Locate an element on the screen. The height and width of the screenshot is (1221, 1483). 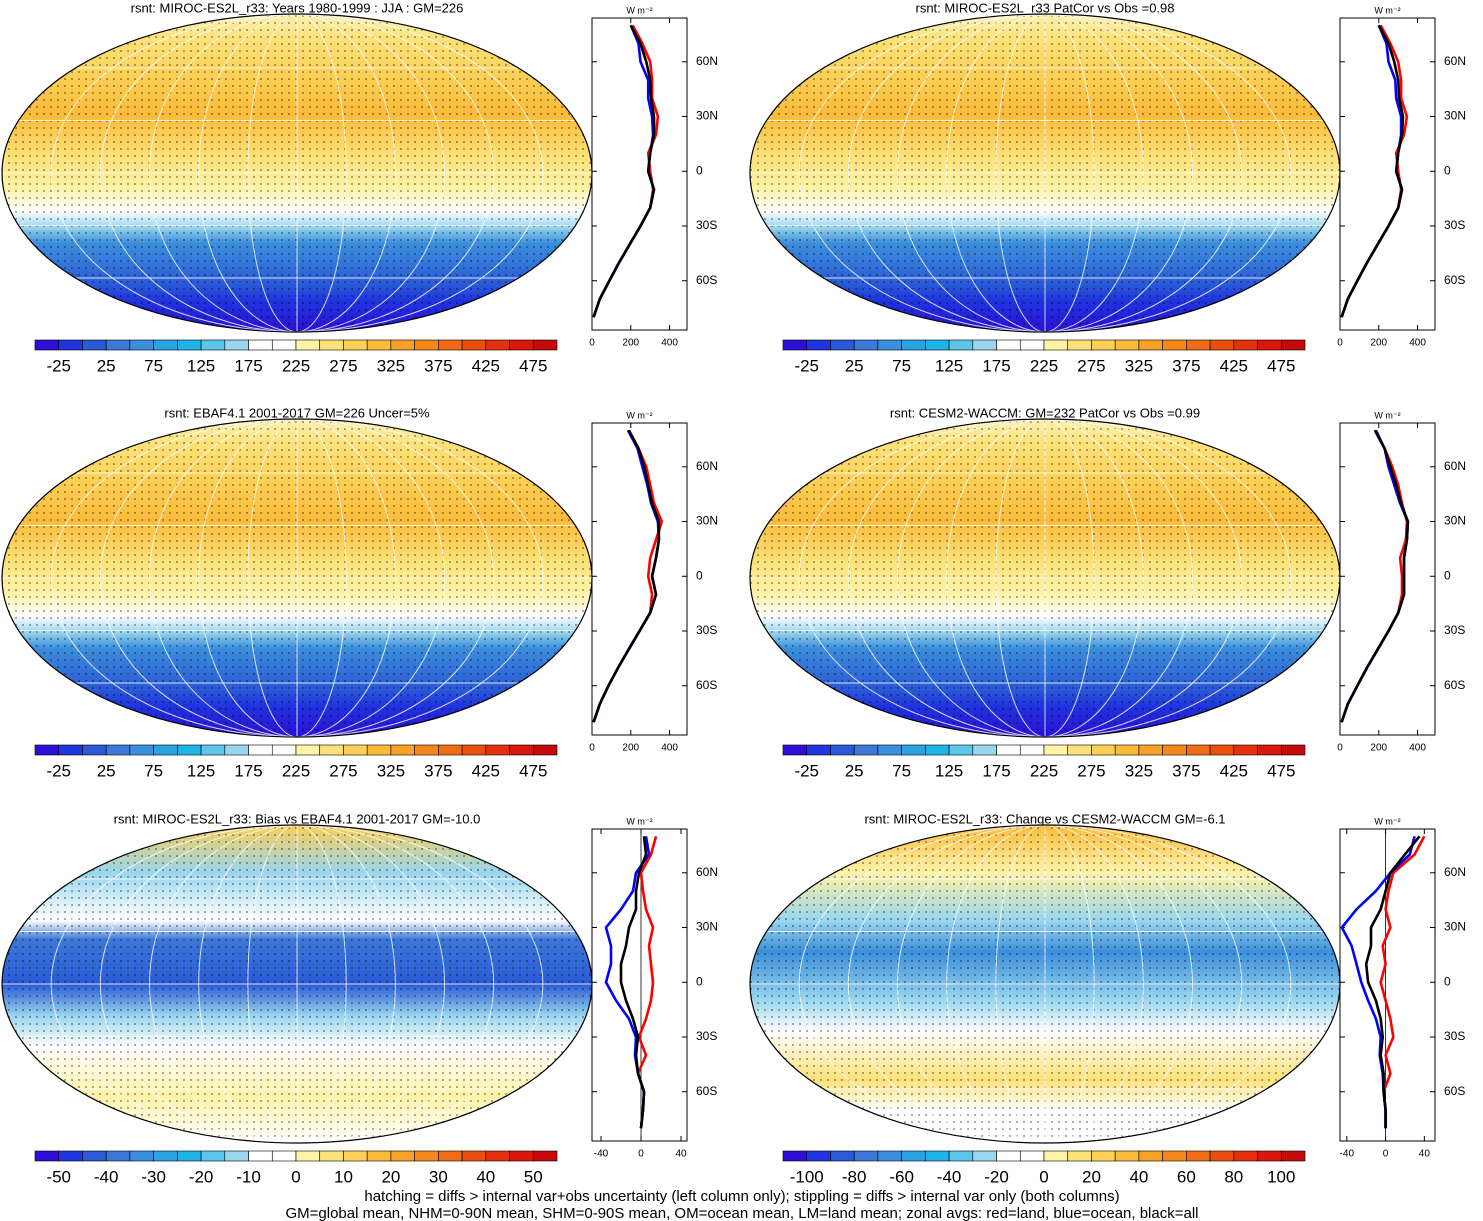
colorbar-label: 75 is located at coordinates (901, 365).